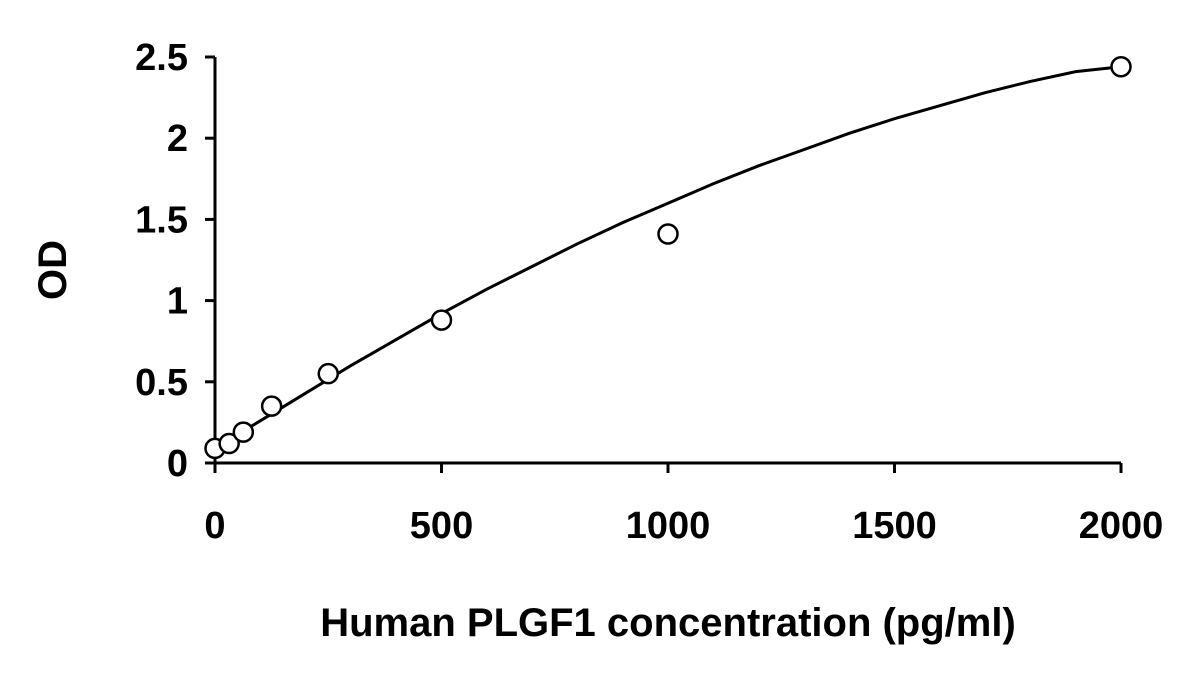 The width and height of the screenshot is (1194, 680). What do you see at coordinates (161, 383) in the screenshot?
I see `y-tick-label: 0.5` at bounding box center [161, 383].